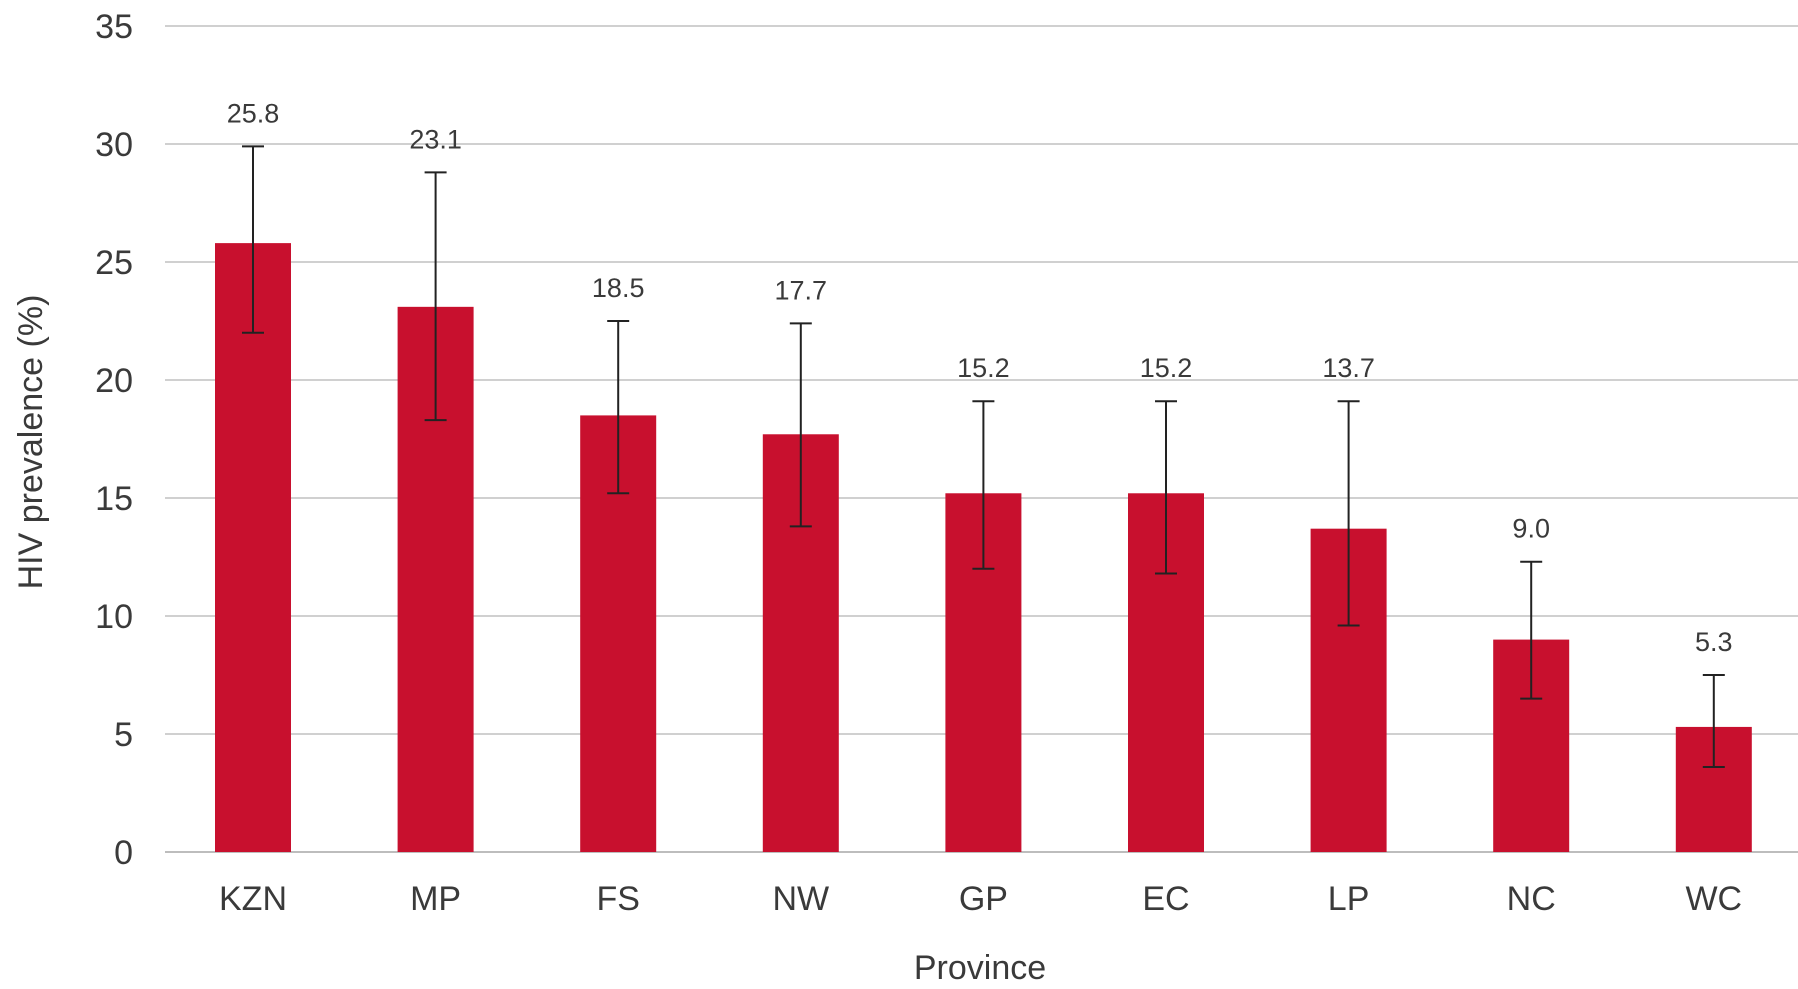 This screenshot has width=1798, height=989. What do you see at coordinates (114, 440) in the screenshot?
I see `y-tick-labels: 0 5 10 15 20 25 30 35` at bounding box center [114, 440].